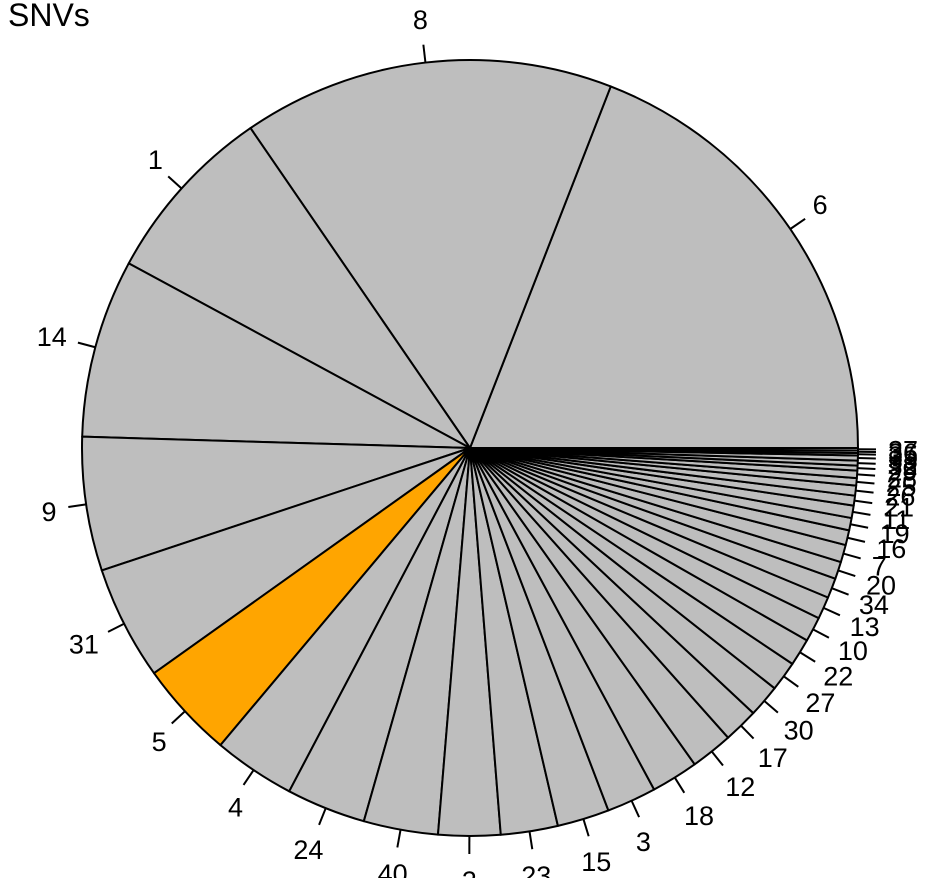 This screenshot has height=878, width=933. What do you see at coordinates (699, 816) in the screenshot?
I see `slice-label-18: 18` at bounding box center [699, 816].